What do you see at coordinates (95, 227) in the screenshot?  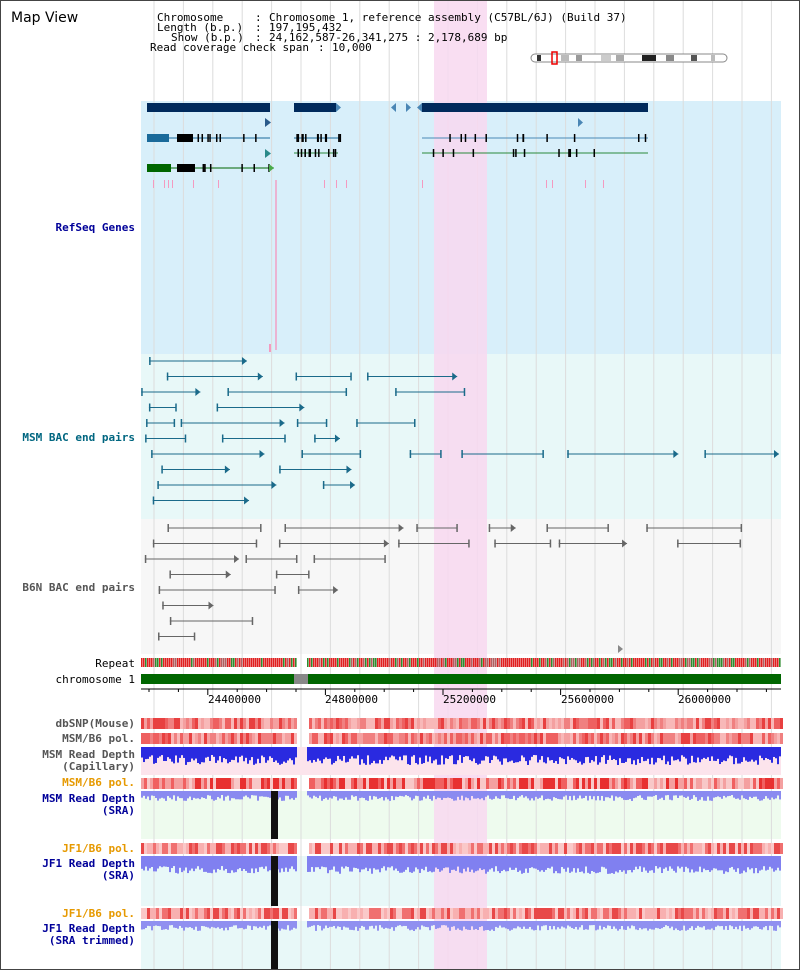 I see `track-label-refseq: RefSeq Genes` at bounding box center [95, 227].